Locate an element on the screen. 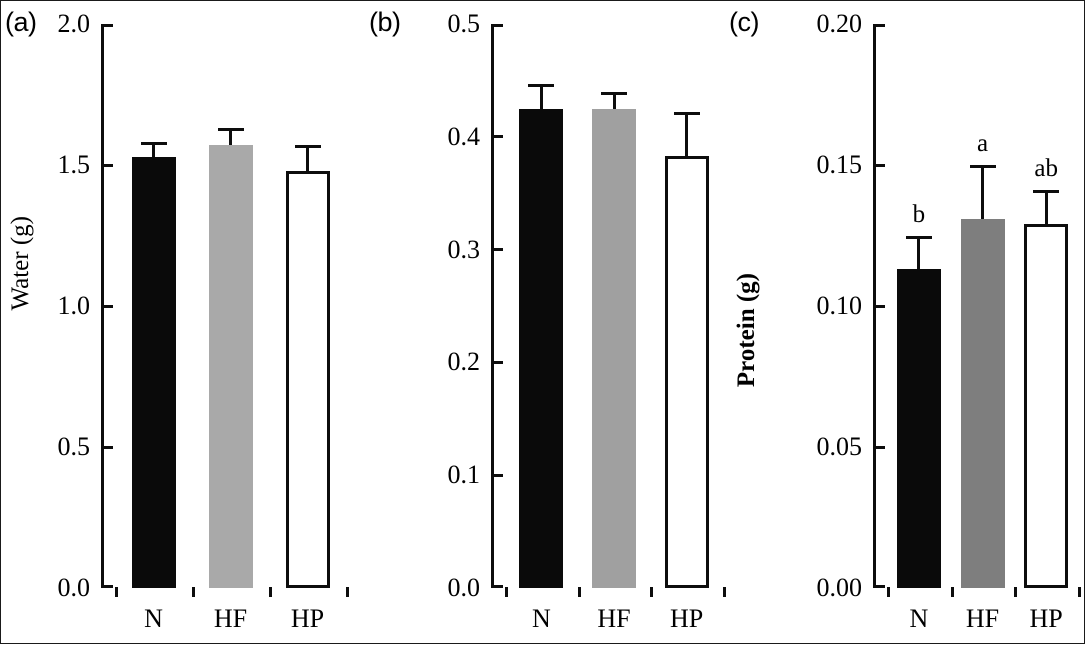 The image size is (1087, 646). y-axis-title-water: Water (g) is located at coordinates (20, 263).